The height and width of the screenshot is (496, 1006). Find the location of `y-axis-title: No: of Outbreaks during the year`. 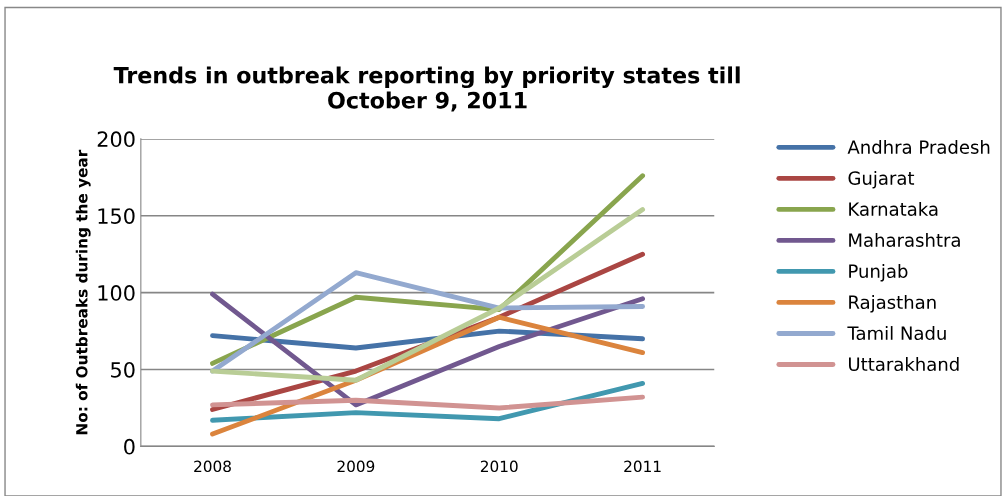

y-axis-title: No: of Outbreaks during the year is located at coordinates (83, 292).